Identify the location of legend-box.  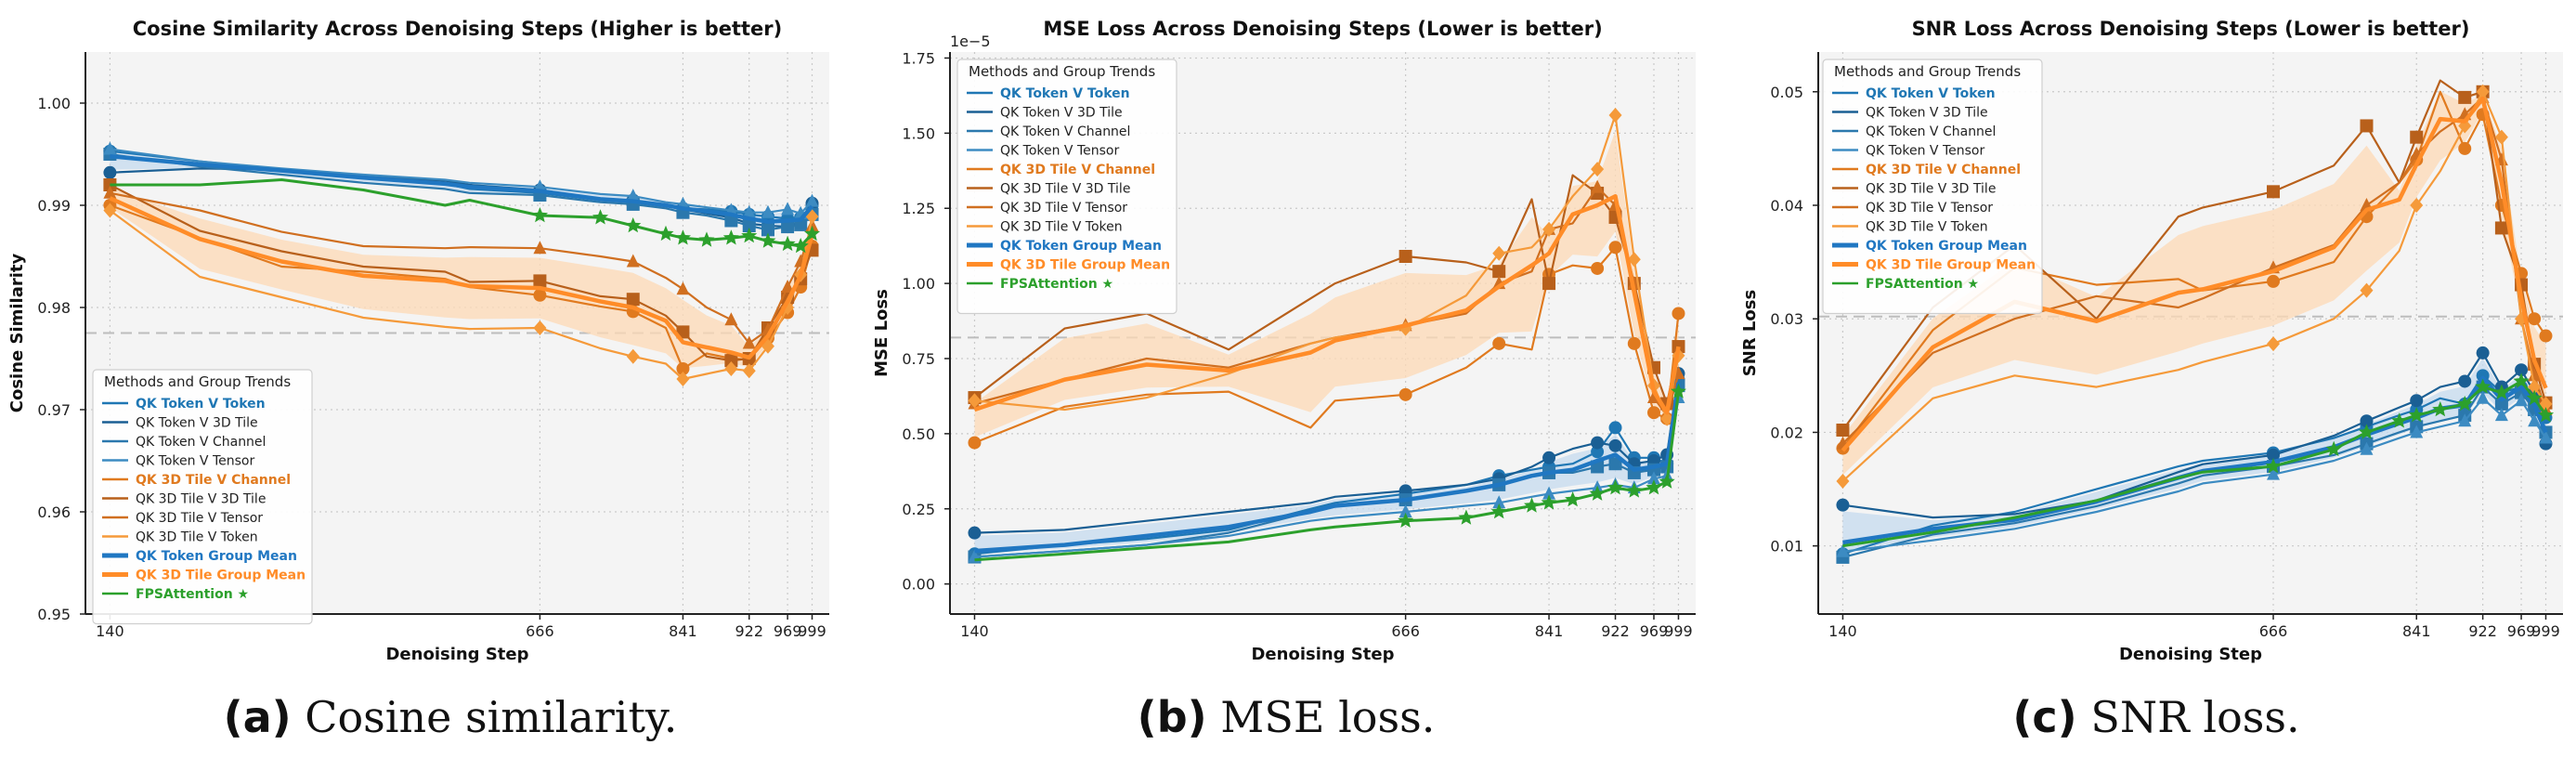
(1932, 187).